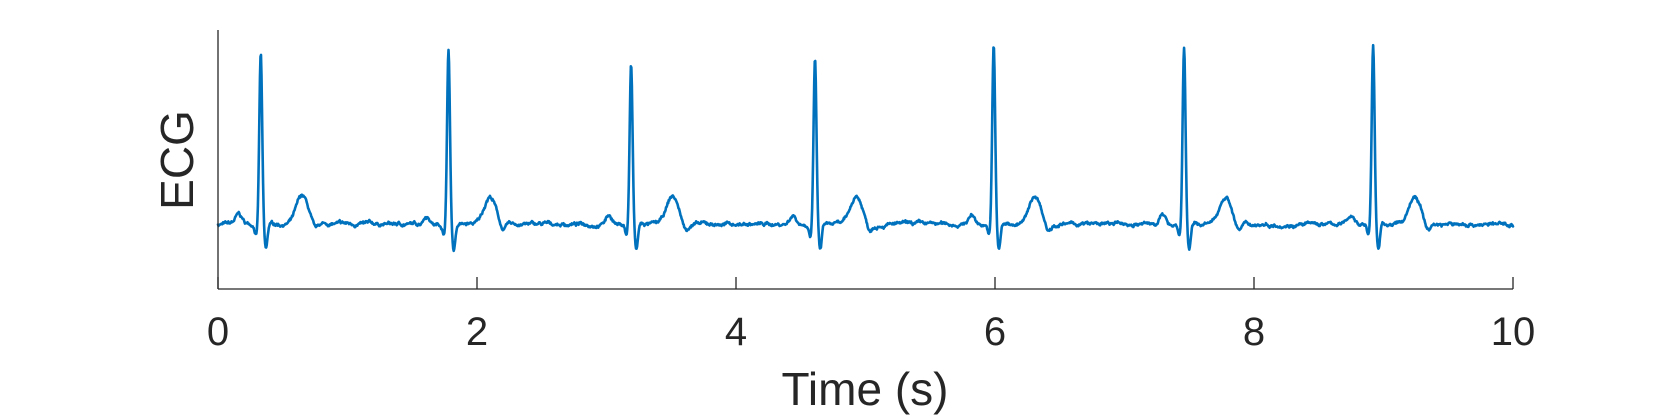 This screenshot has width=1667, height=417. Describe the element at coordinates (1513, 332) in the screenshot. I see `x-tick-label: 10` at that location.